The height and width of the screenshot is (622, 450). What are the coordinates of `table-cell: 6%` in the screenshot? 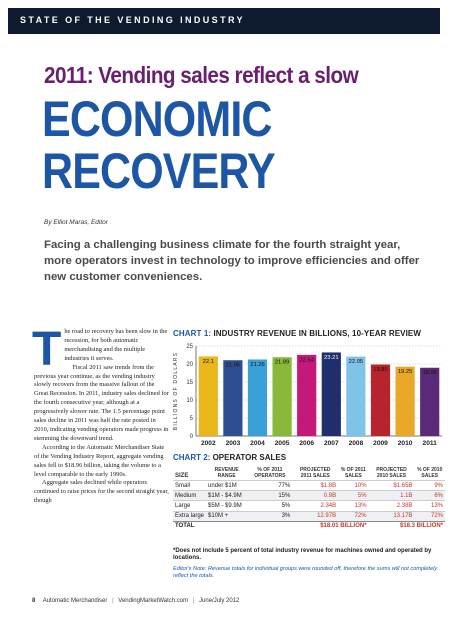 It's located at (429, 495).